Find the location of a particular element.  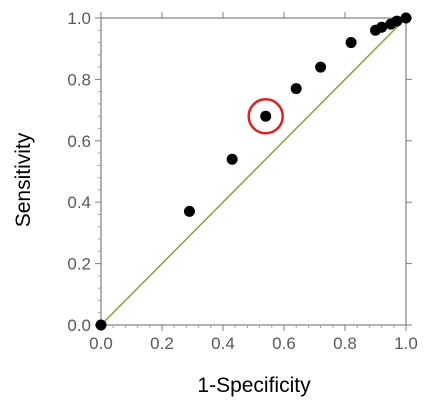

x-tick-label: 0.8 is located at coordinates (345, 343).